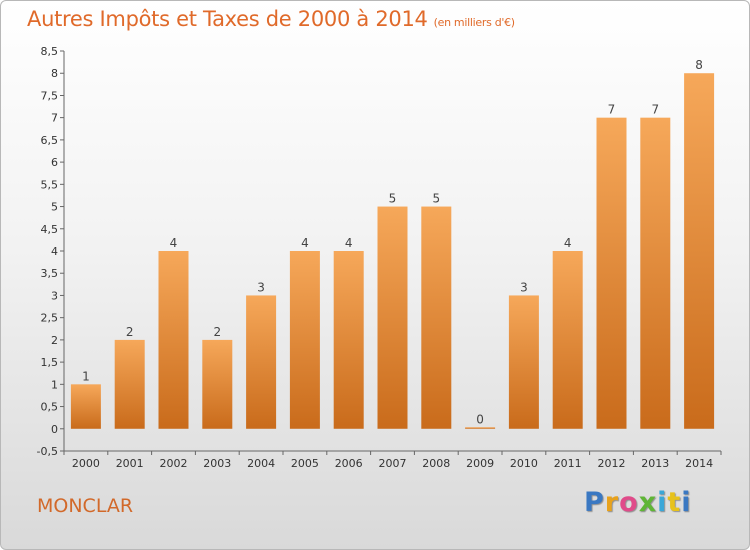  What do you see at coordinates (86, 376) in the screenshot?
I see `value-label: 1` at bounding box center [86, 376].